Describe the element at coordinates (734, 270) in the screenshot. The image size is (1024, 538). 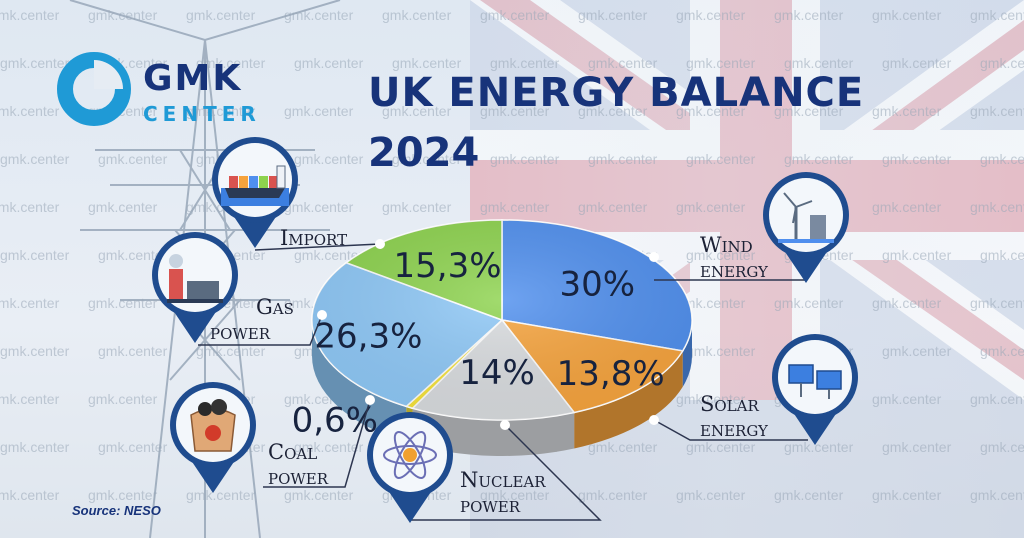
I see `label-wind-line2: energy` at that location.